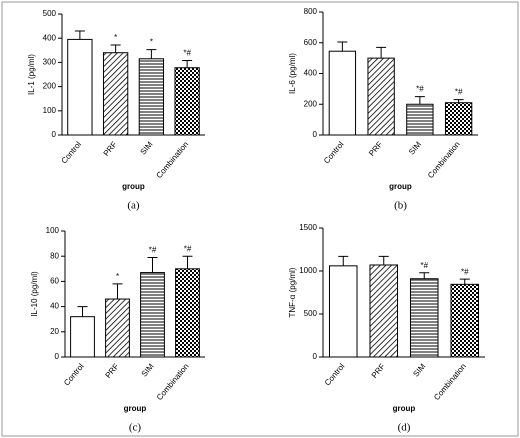  What do you see at coordinates (308, 270) in the screenshot?
I see `y-tick-label: 1000` at bounding box center [308, 270].